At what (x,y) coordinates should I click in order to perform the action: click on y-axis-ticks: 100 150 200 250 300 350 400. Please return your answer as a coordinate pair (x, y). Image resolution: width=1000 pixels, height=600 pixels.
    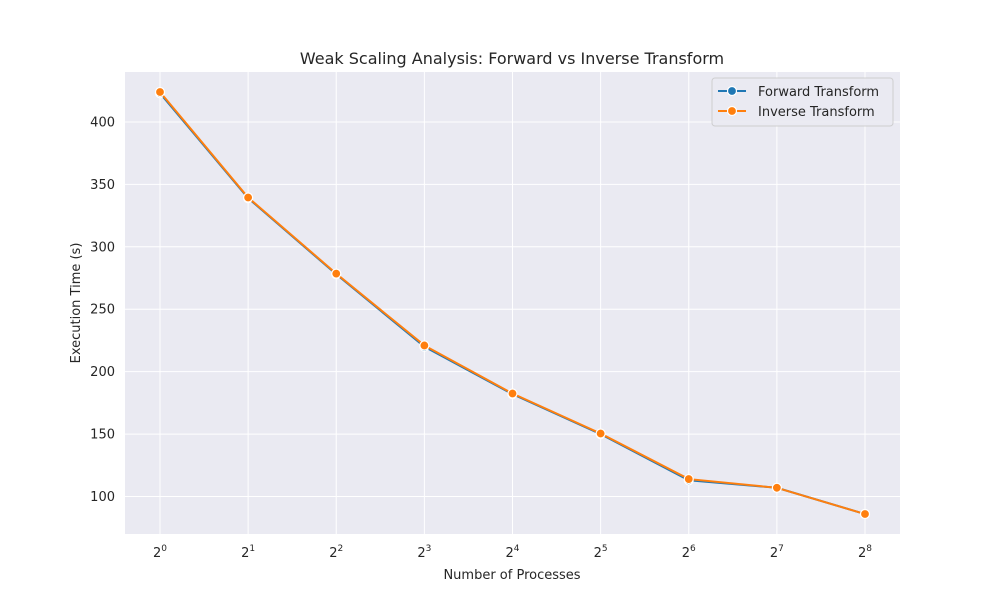
    Looking at the image, I should click on (102, 310).